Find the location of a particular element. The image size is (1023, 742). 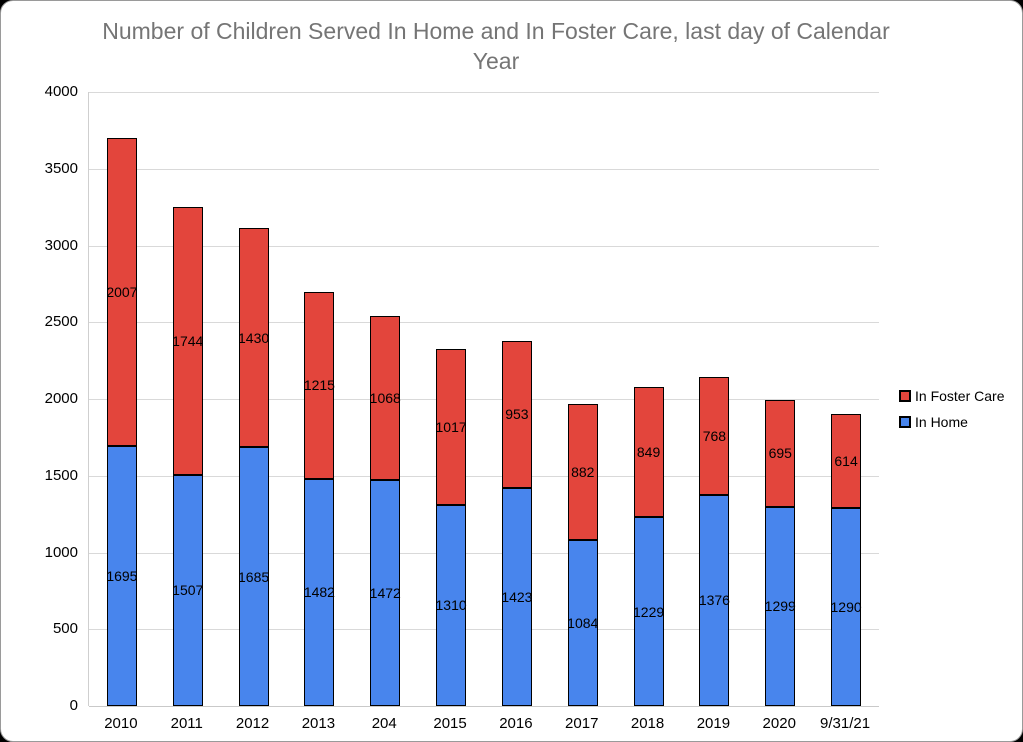

x-axis-label: 2017 is located at coordinates (582, 723).